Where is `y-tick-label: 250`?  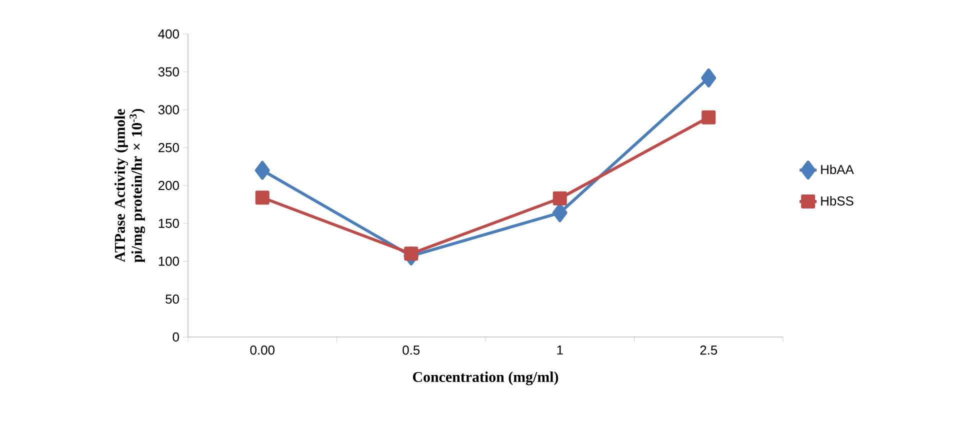
y-tick-label: 250 is located at coordinates (168, 147).